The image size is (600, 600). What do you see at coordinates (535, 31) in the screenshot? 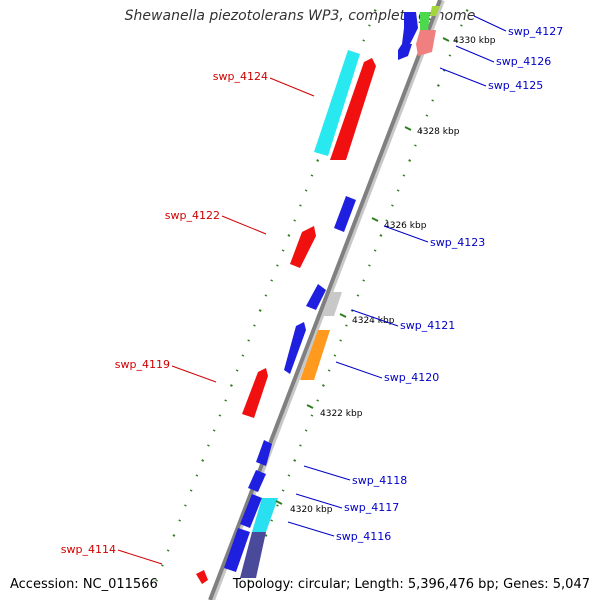
I see `gene-label-swp_4127: swp_4127` at bounding box center [535, 31].